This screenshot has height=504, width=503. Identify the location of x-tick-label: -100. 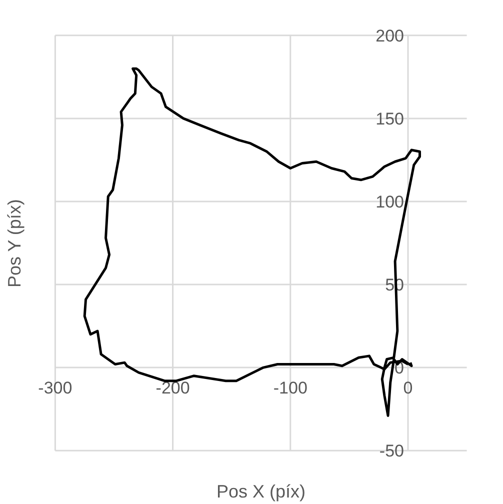
(290, 388).